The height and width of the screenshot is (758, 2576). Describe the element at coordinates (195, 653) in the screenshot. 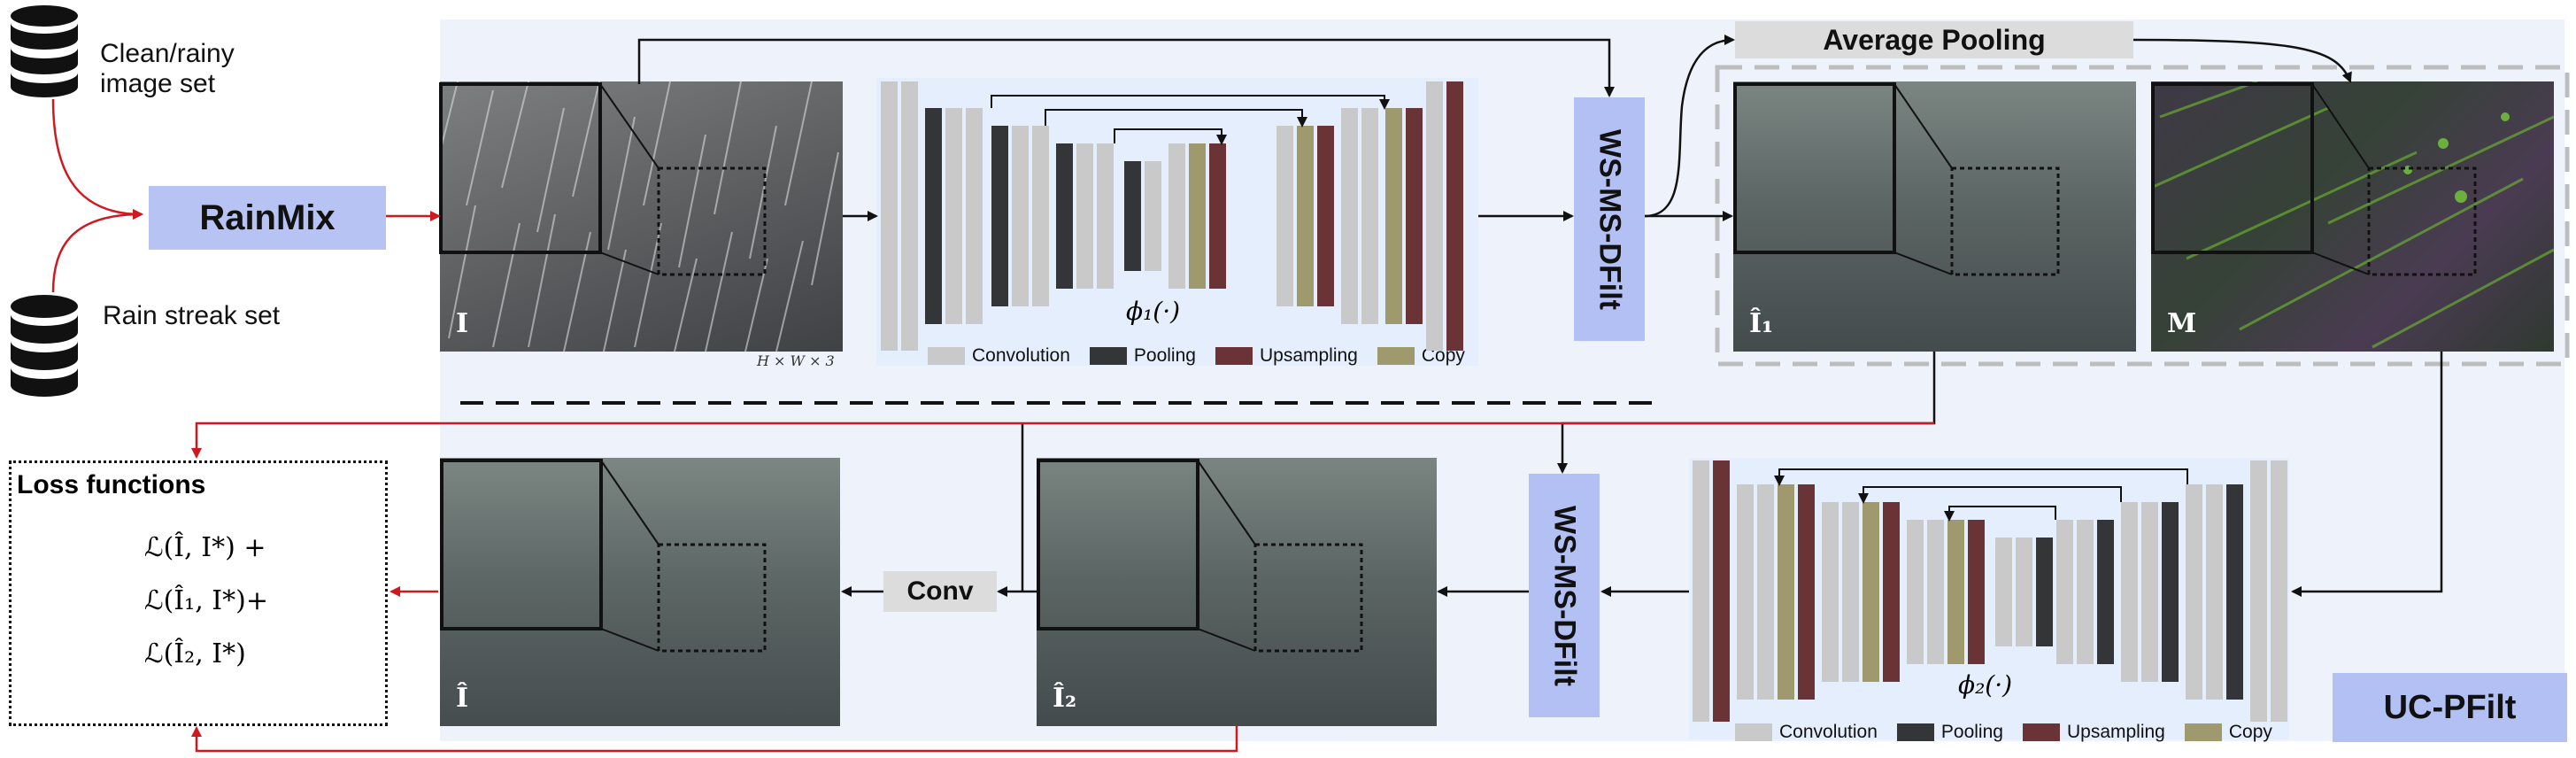

I see `loss-term-3: ℒ(Î₂, I*)` at that location.